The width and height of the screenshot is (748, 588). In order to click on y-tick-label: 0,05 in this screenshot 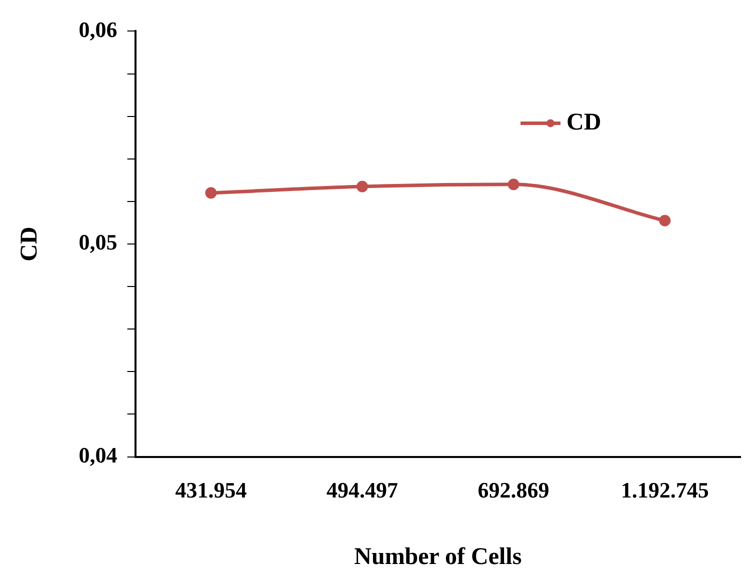, I will do `click(98, 242)`.